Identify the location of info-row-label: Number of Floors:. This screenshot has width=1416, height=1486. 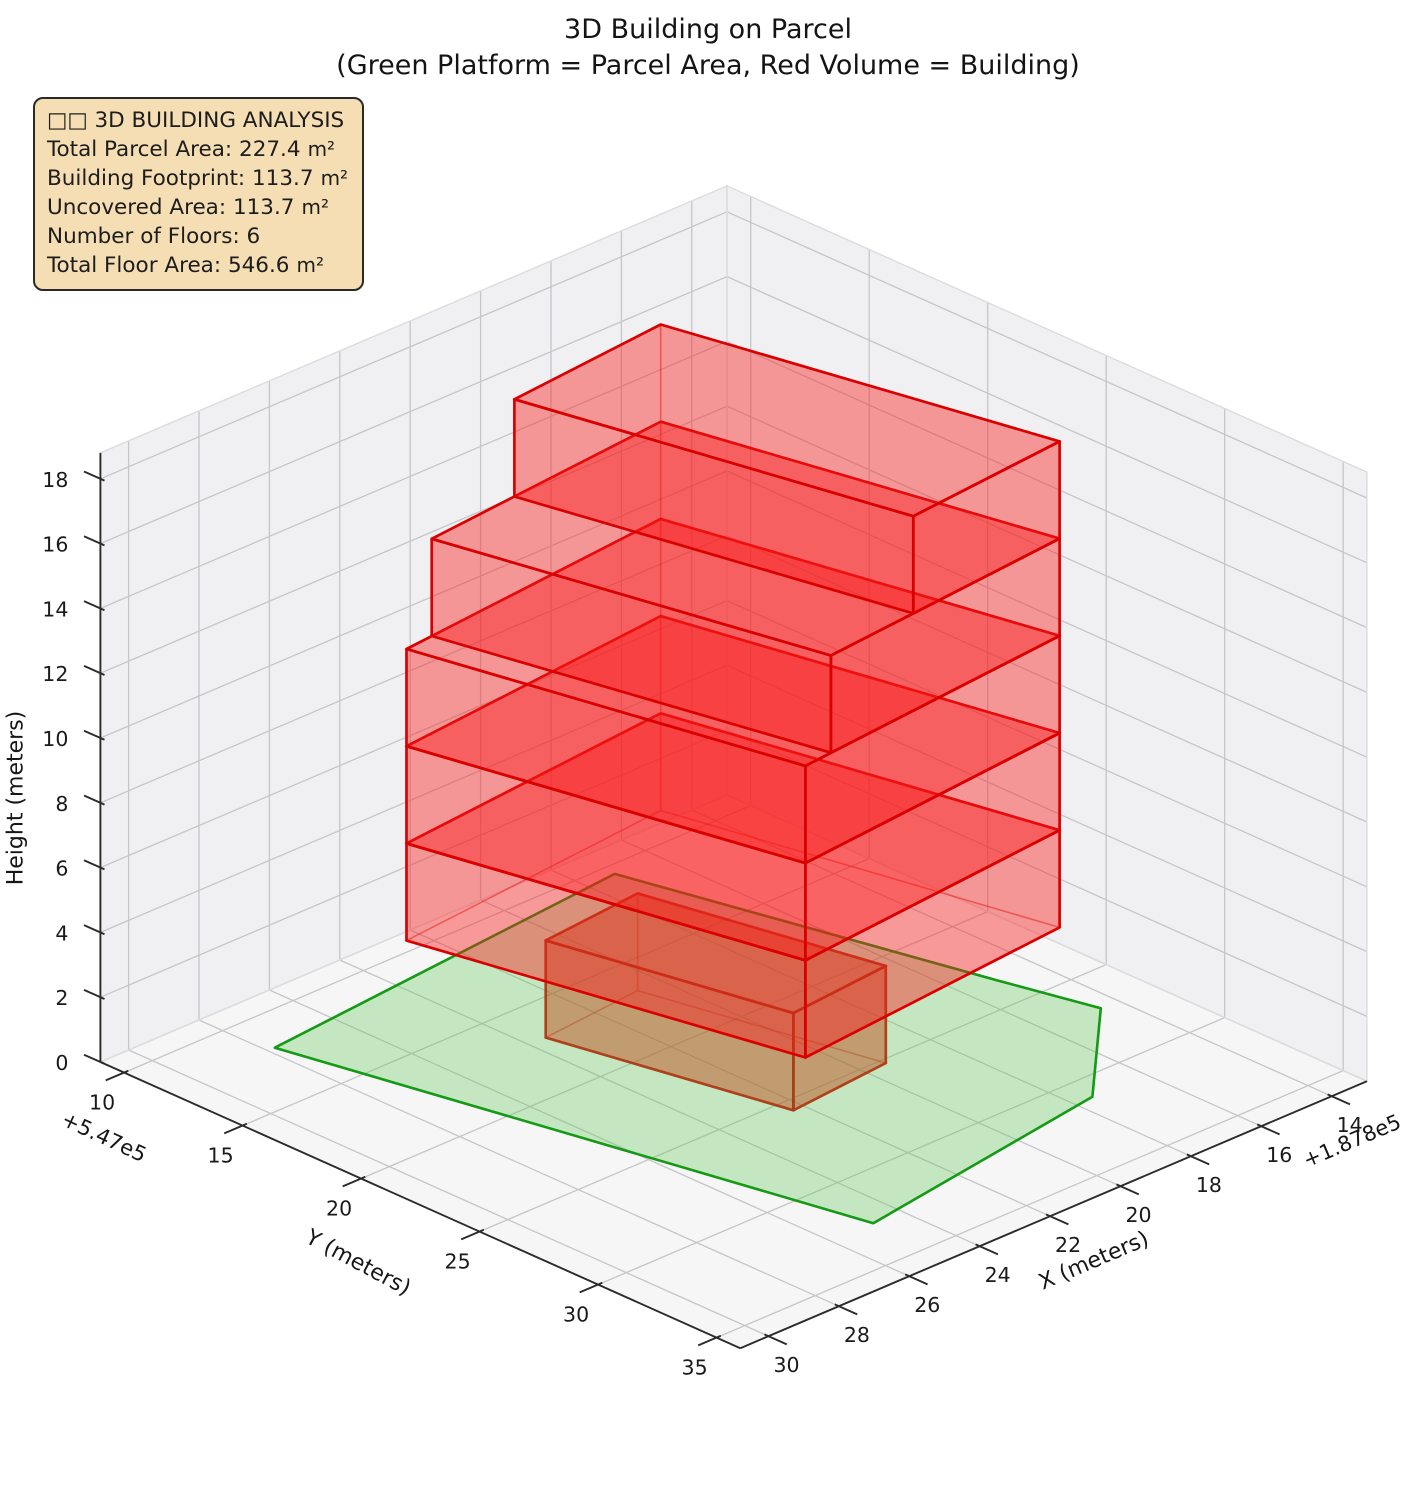
(143, 236).